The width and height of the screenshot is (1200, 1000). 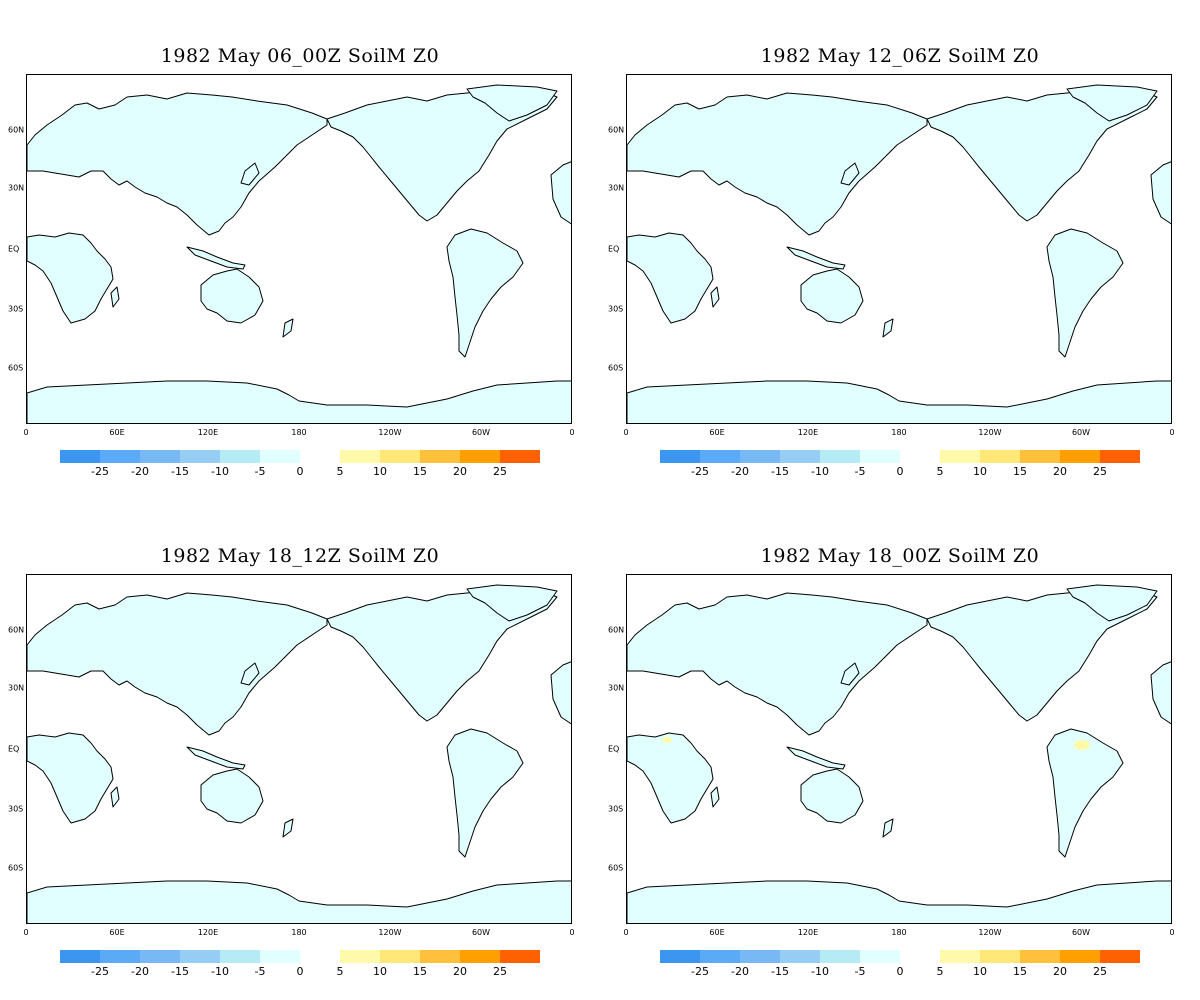 I want to click on panel-title: 1982 May 18_00Z SoilM Z0, so click(x=900, y=556).